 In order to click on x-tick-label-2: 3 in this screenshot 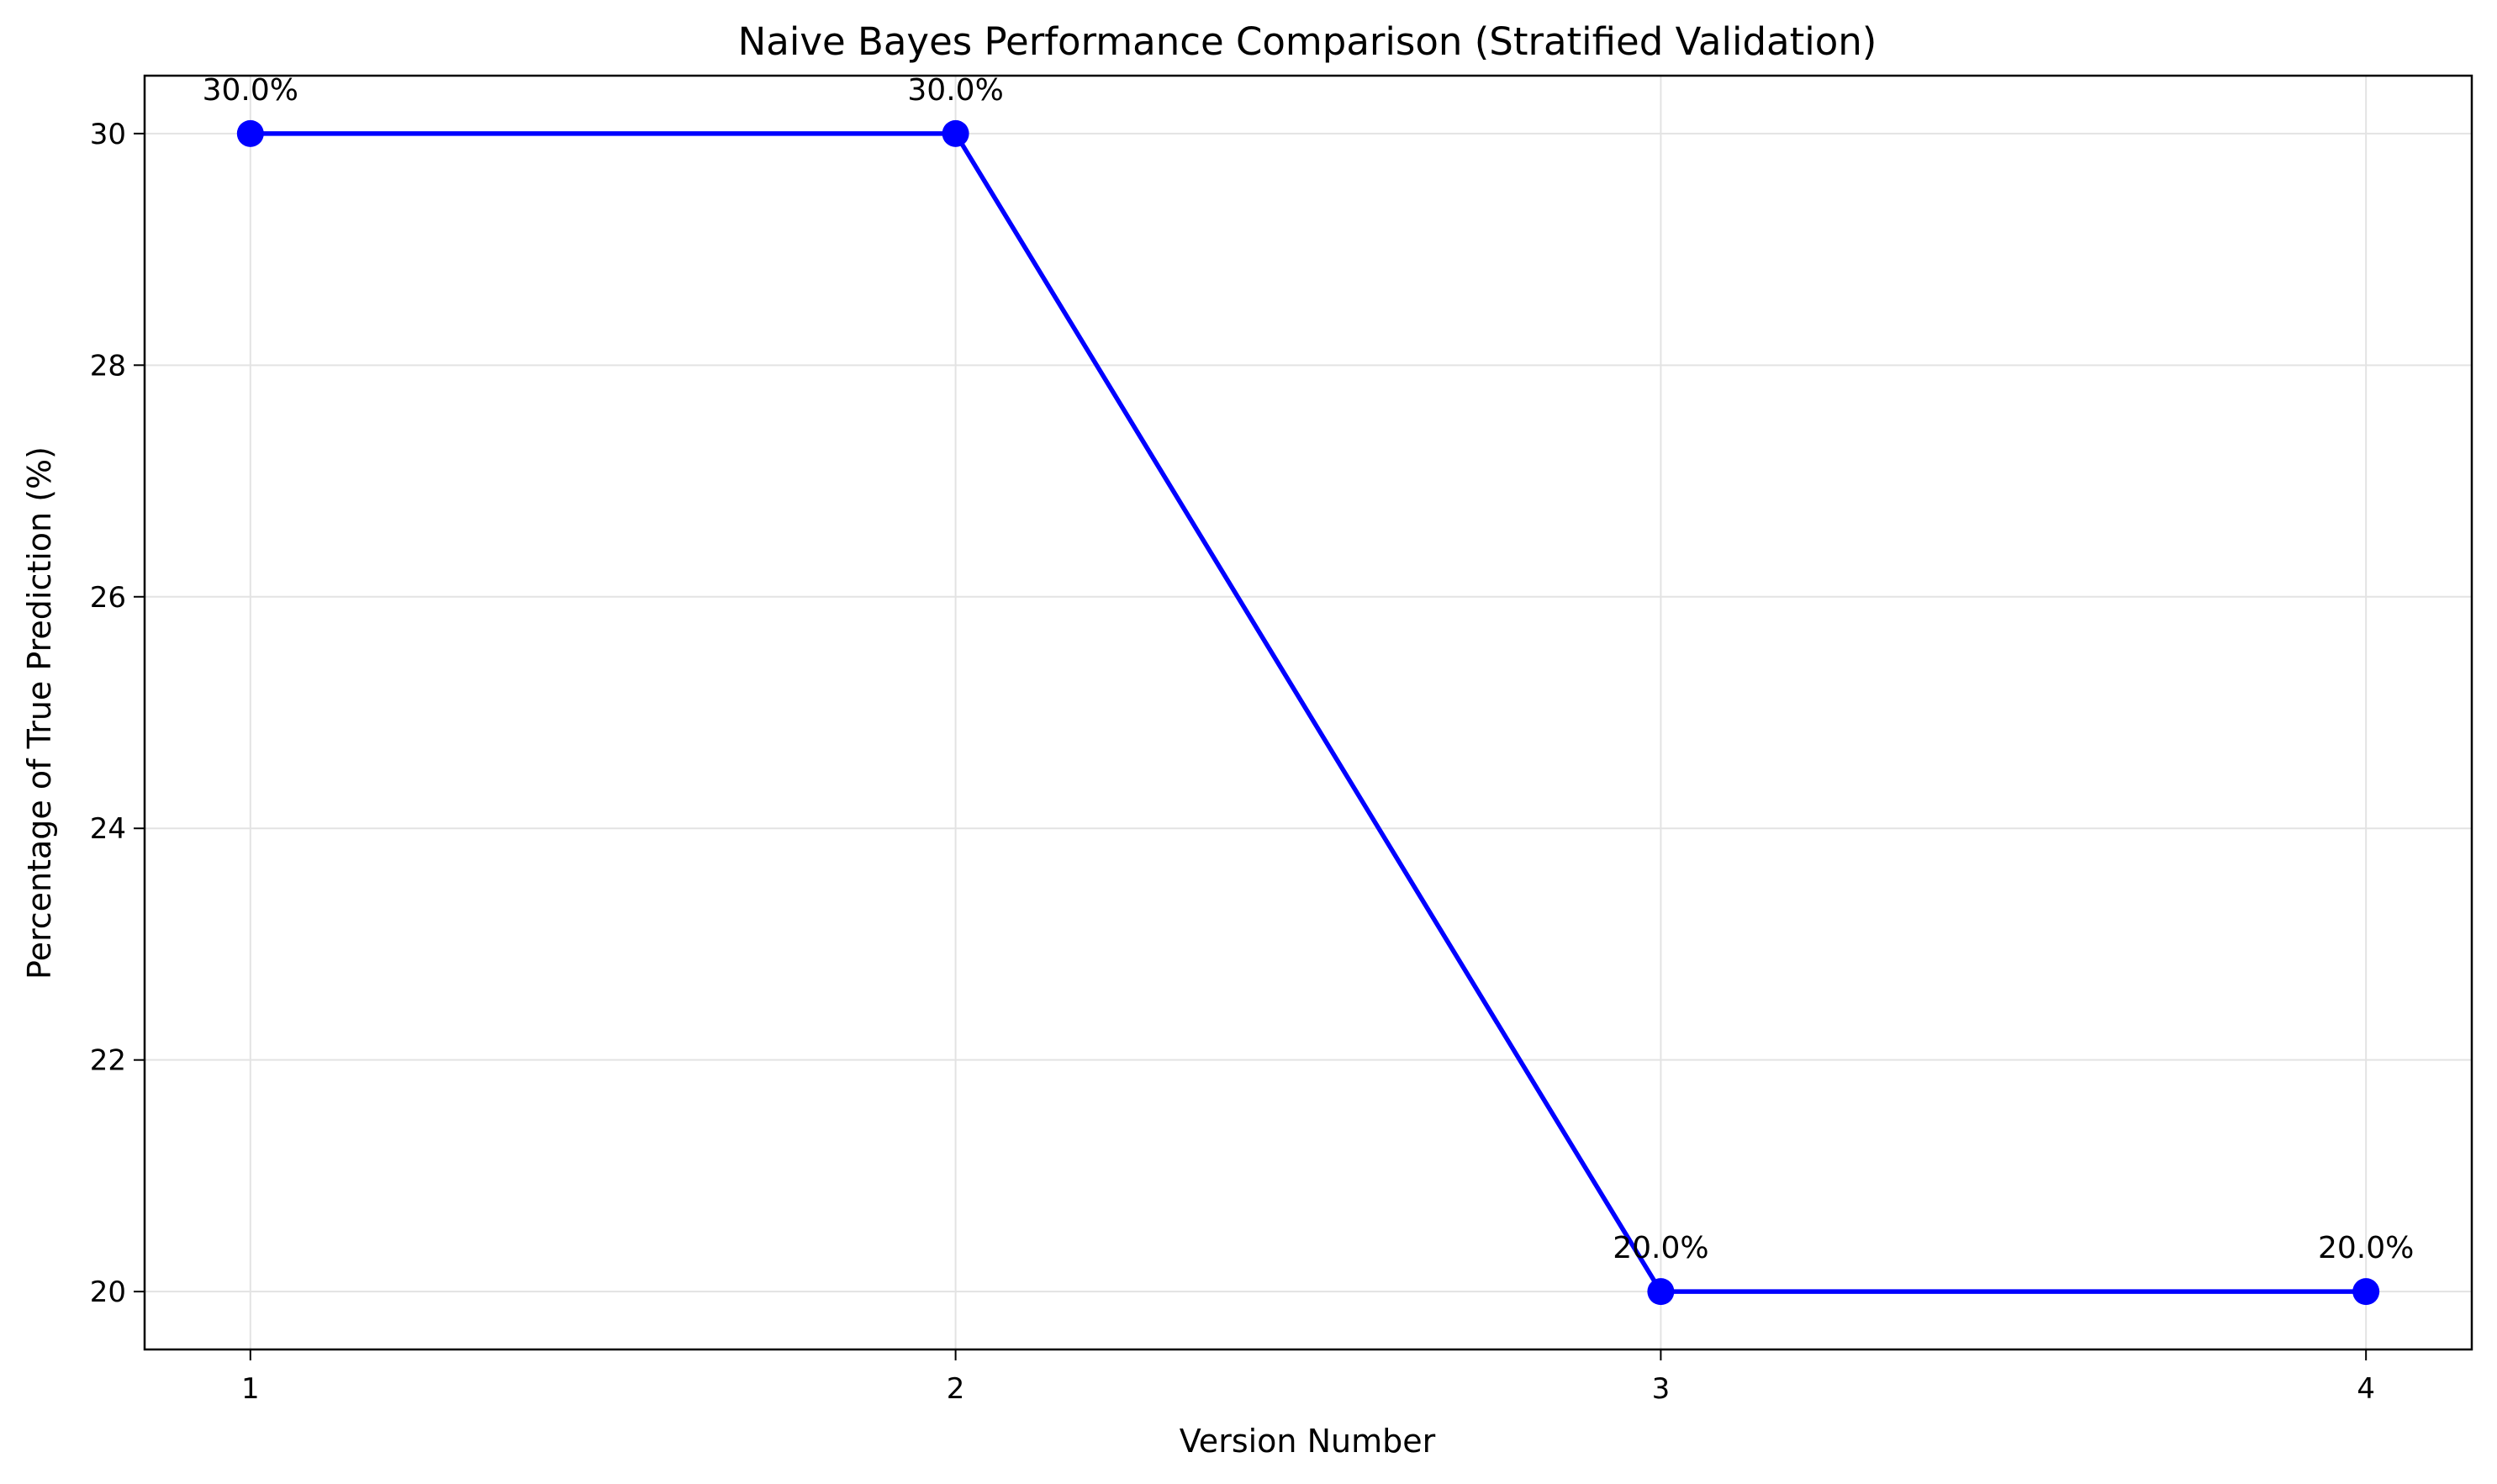, I will do `click(1661, 1389)`.